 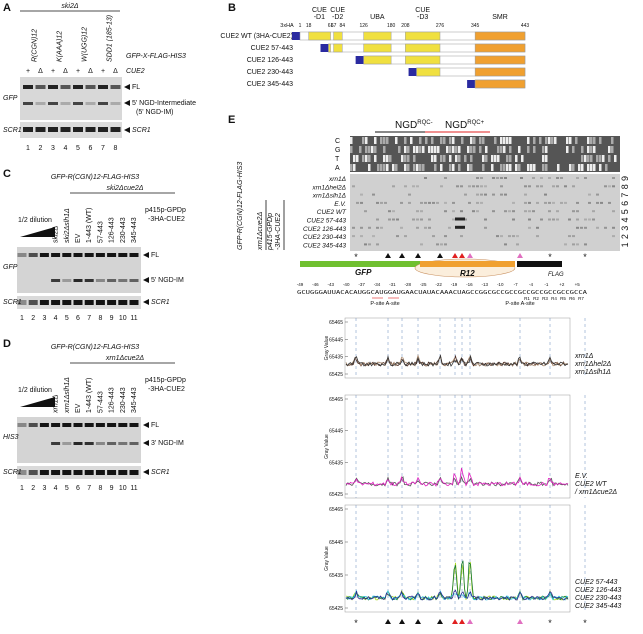 What do you see at coordinates (337, 150) in the screenshot?
I see `text: G` at bounding box center [337, 150].